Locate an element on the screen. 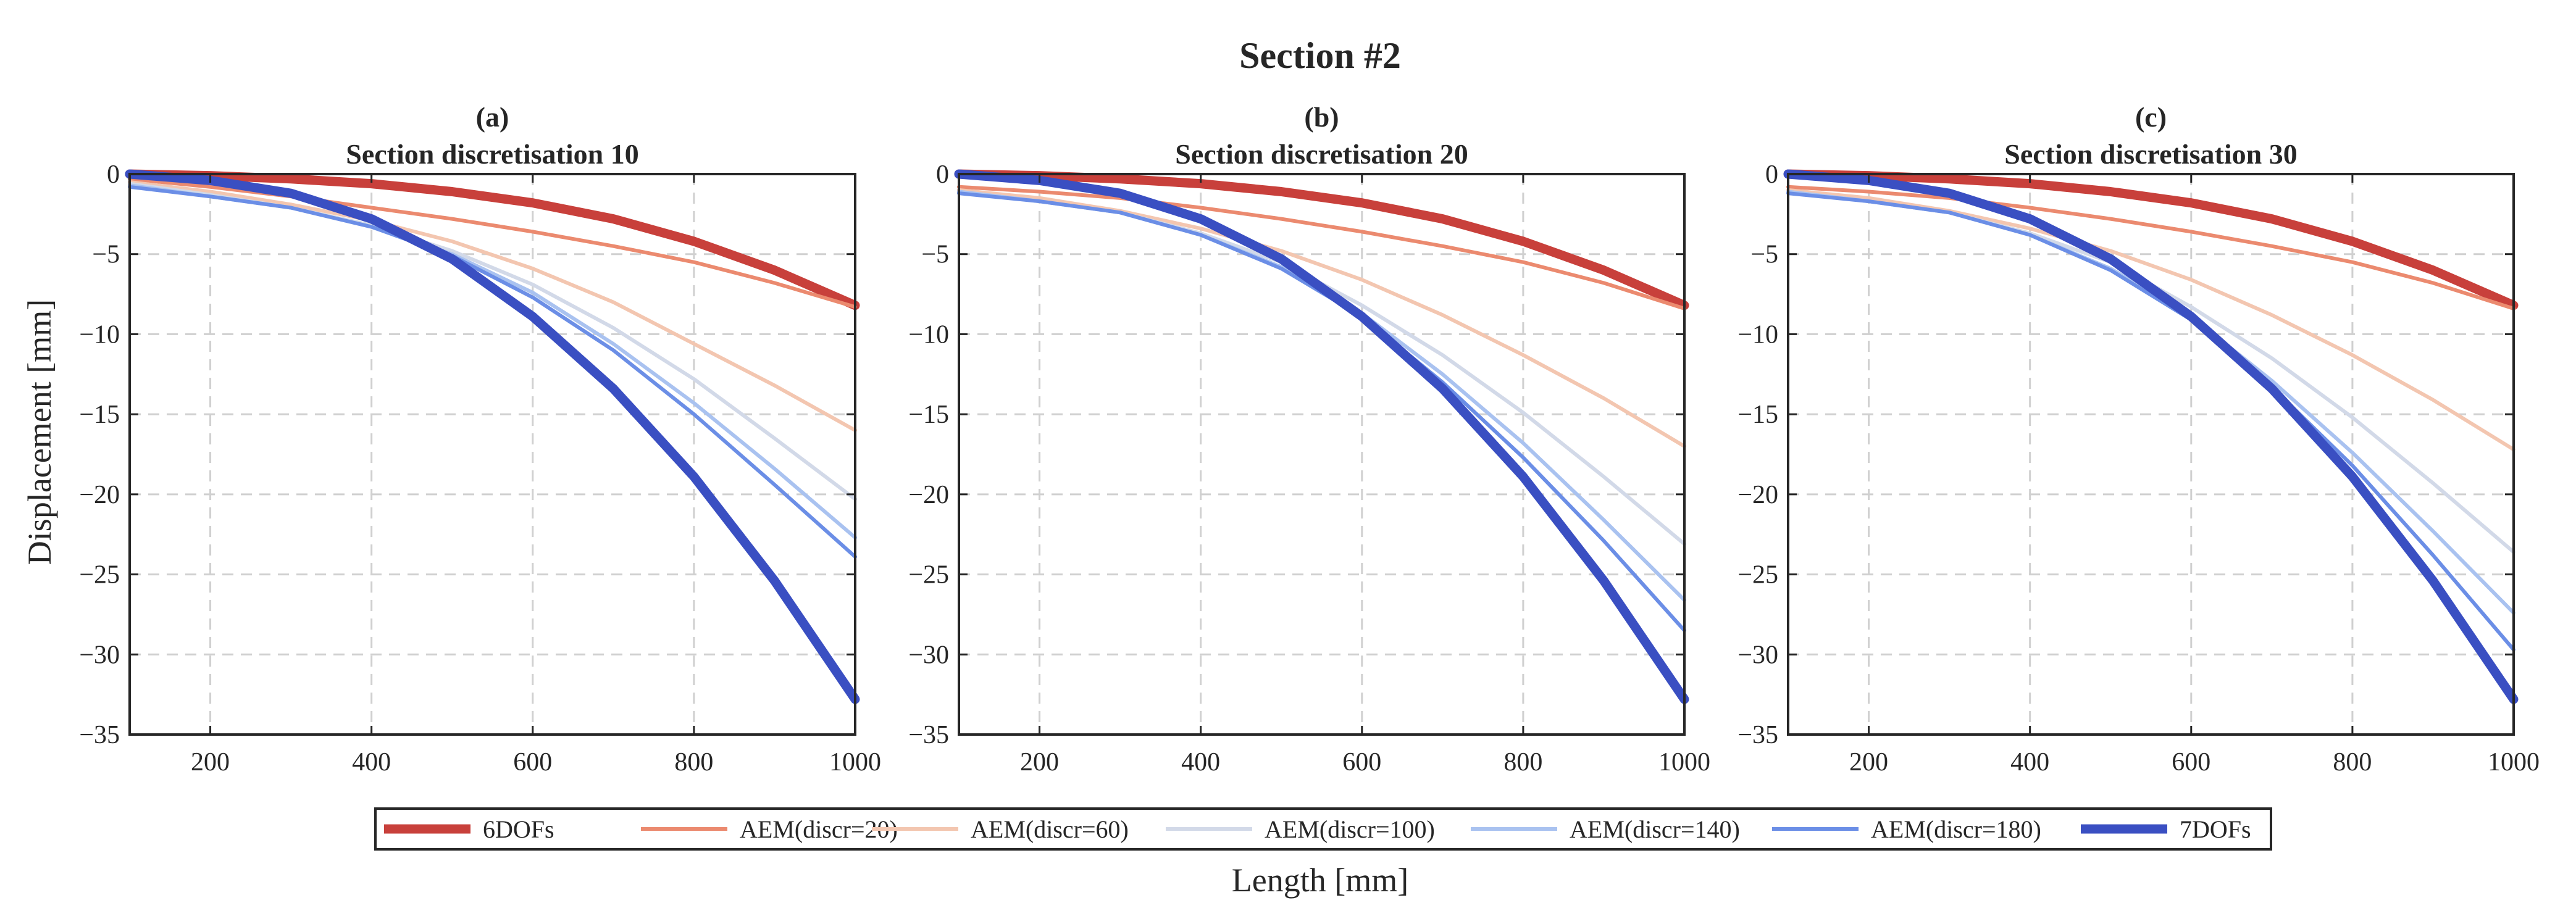  panel-label: (c) is located at coordinates (2151, 117).